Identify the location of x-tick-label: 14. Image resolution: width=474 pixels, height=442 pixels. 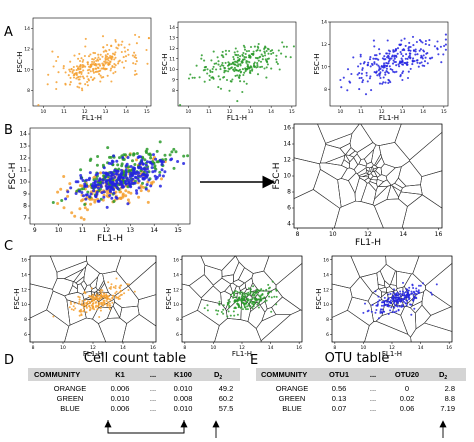
(271, 112).